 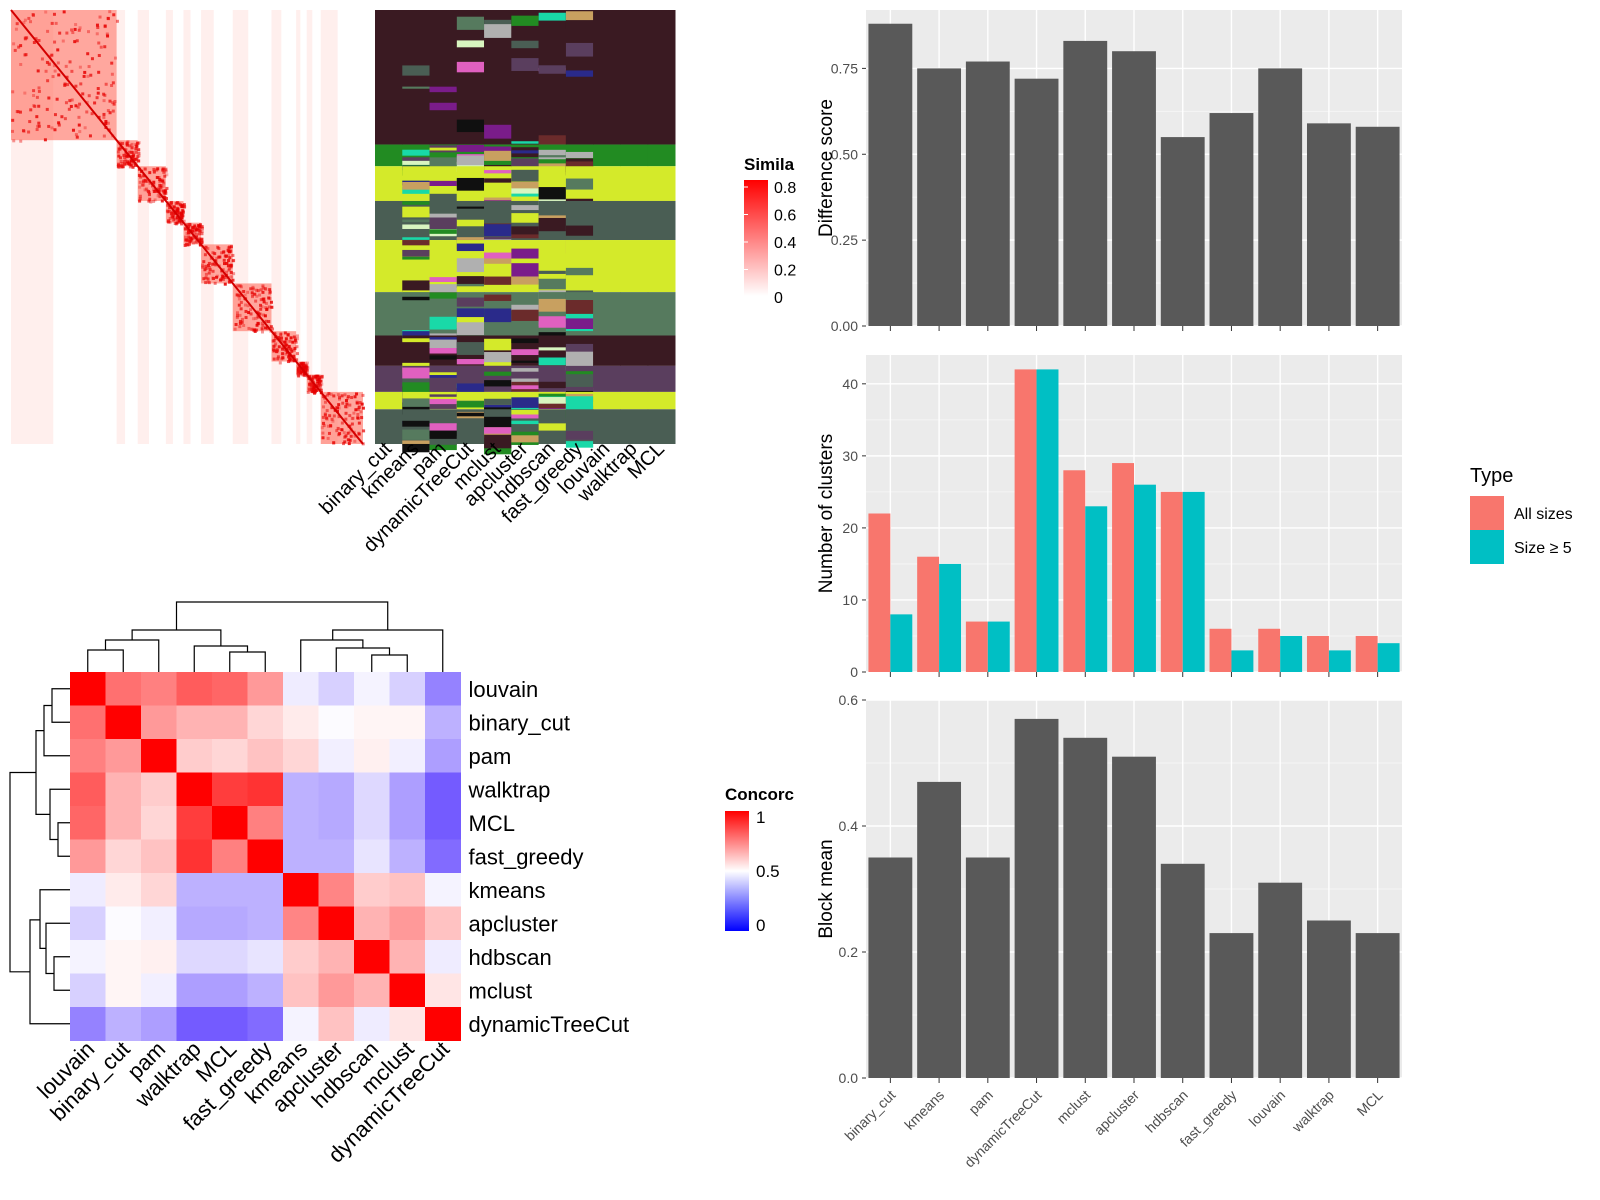 I want to click on block-mean-y-tick-label: 0.2, so click(x=849, y=952).